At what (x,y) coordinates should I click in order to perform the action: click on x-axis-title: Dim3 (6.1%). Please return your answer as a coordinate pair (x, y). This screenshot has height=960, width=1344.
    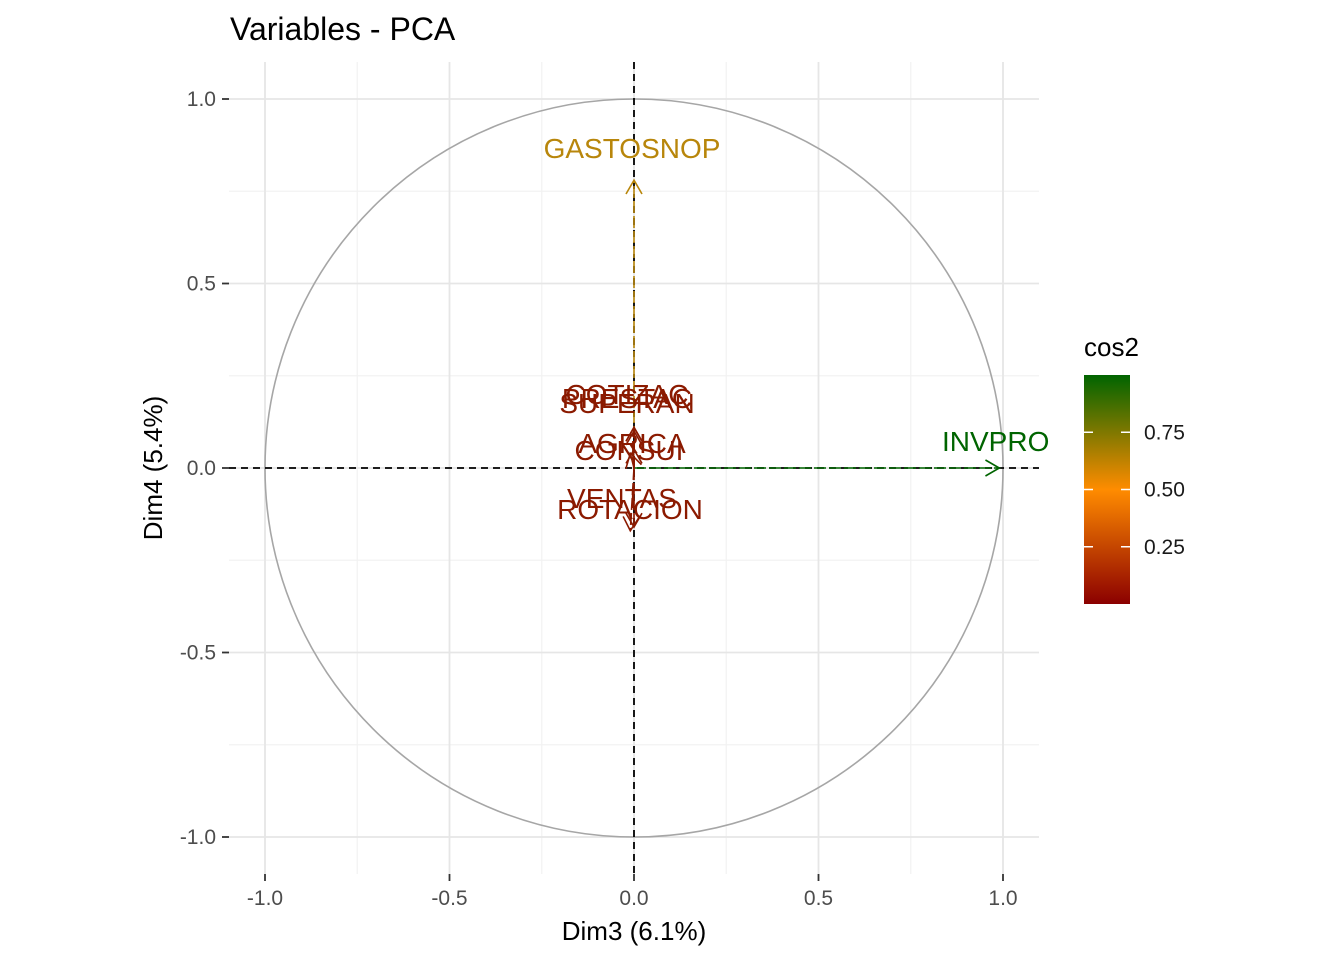
    Looking at the image, I should click on (634, 931).